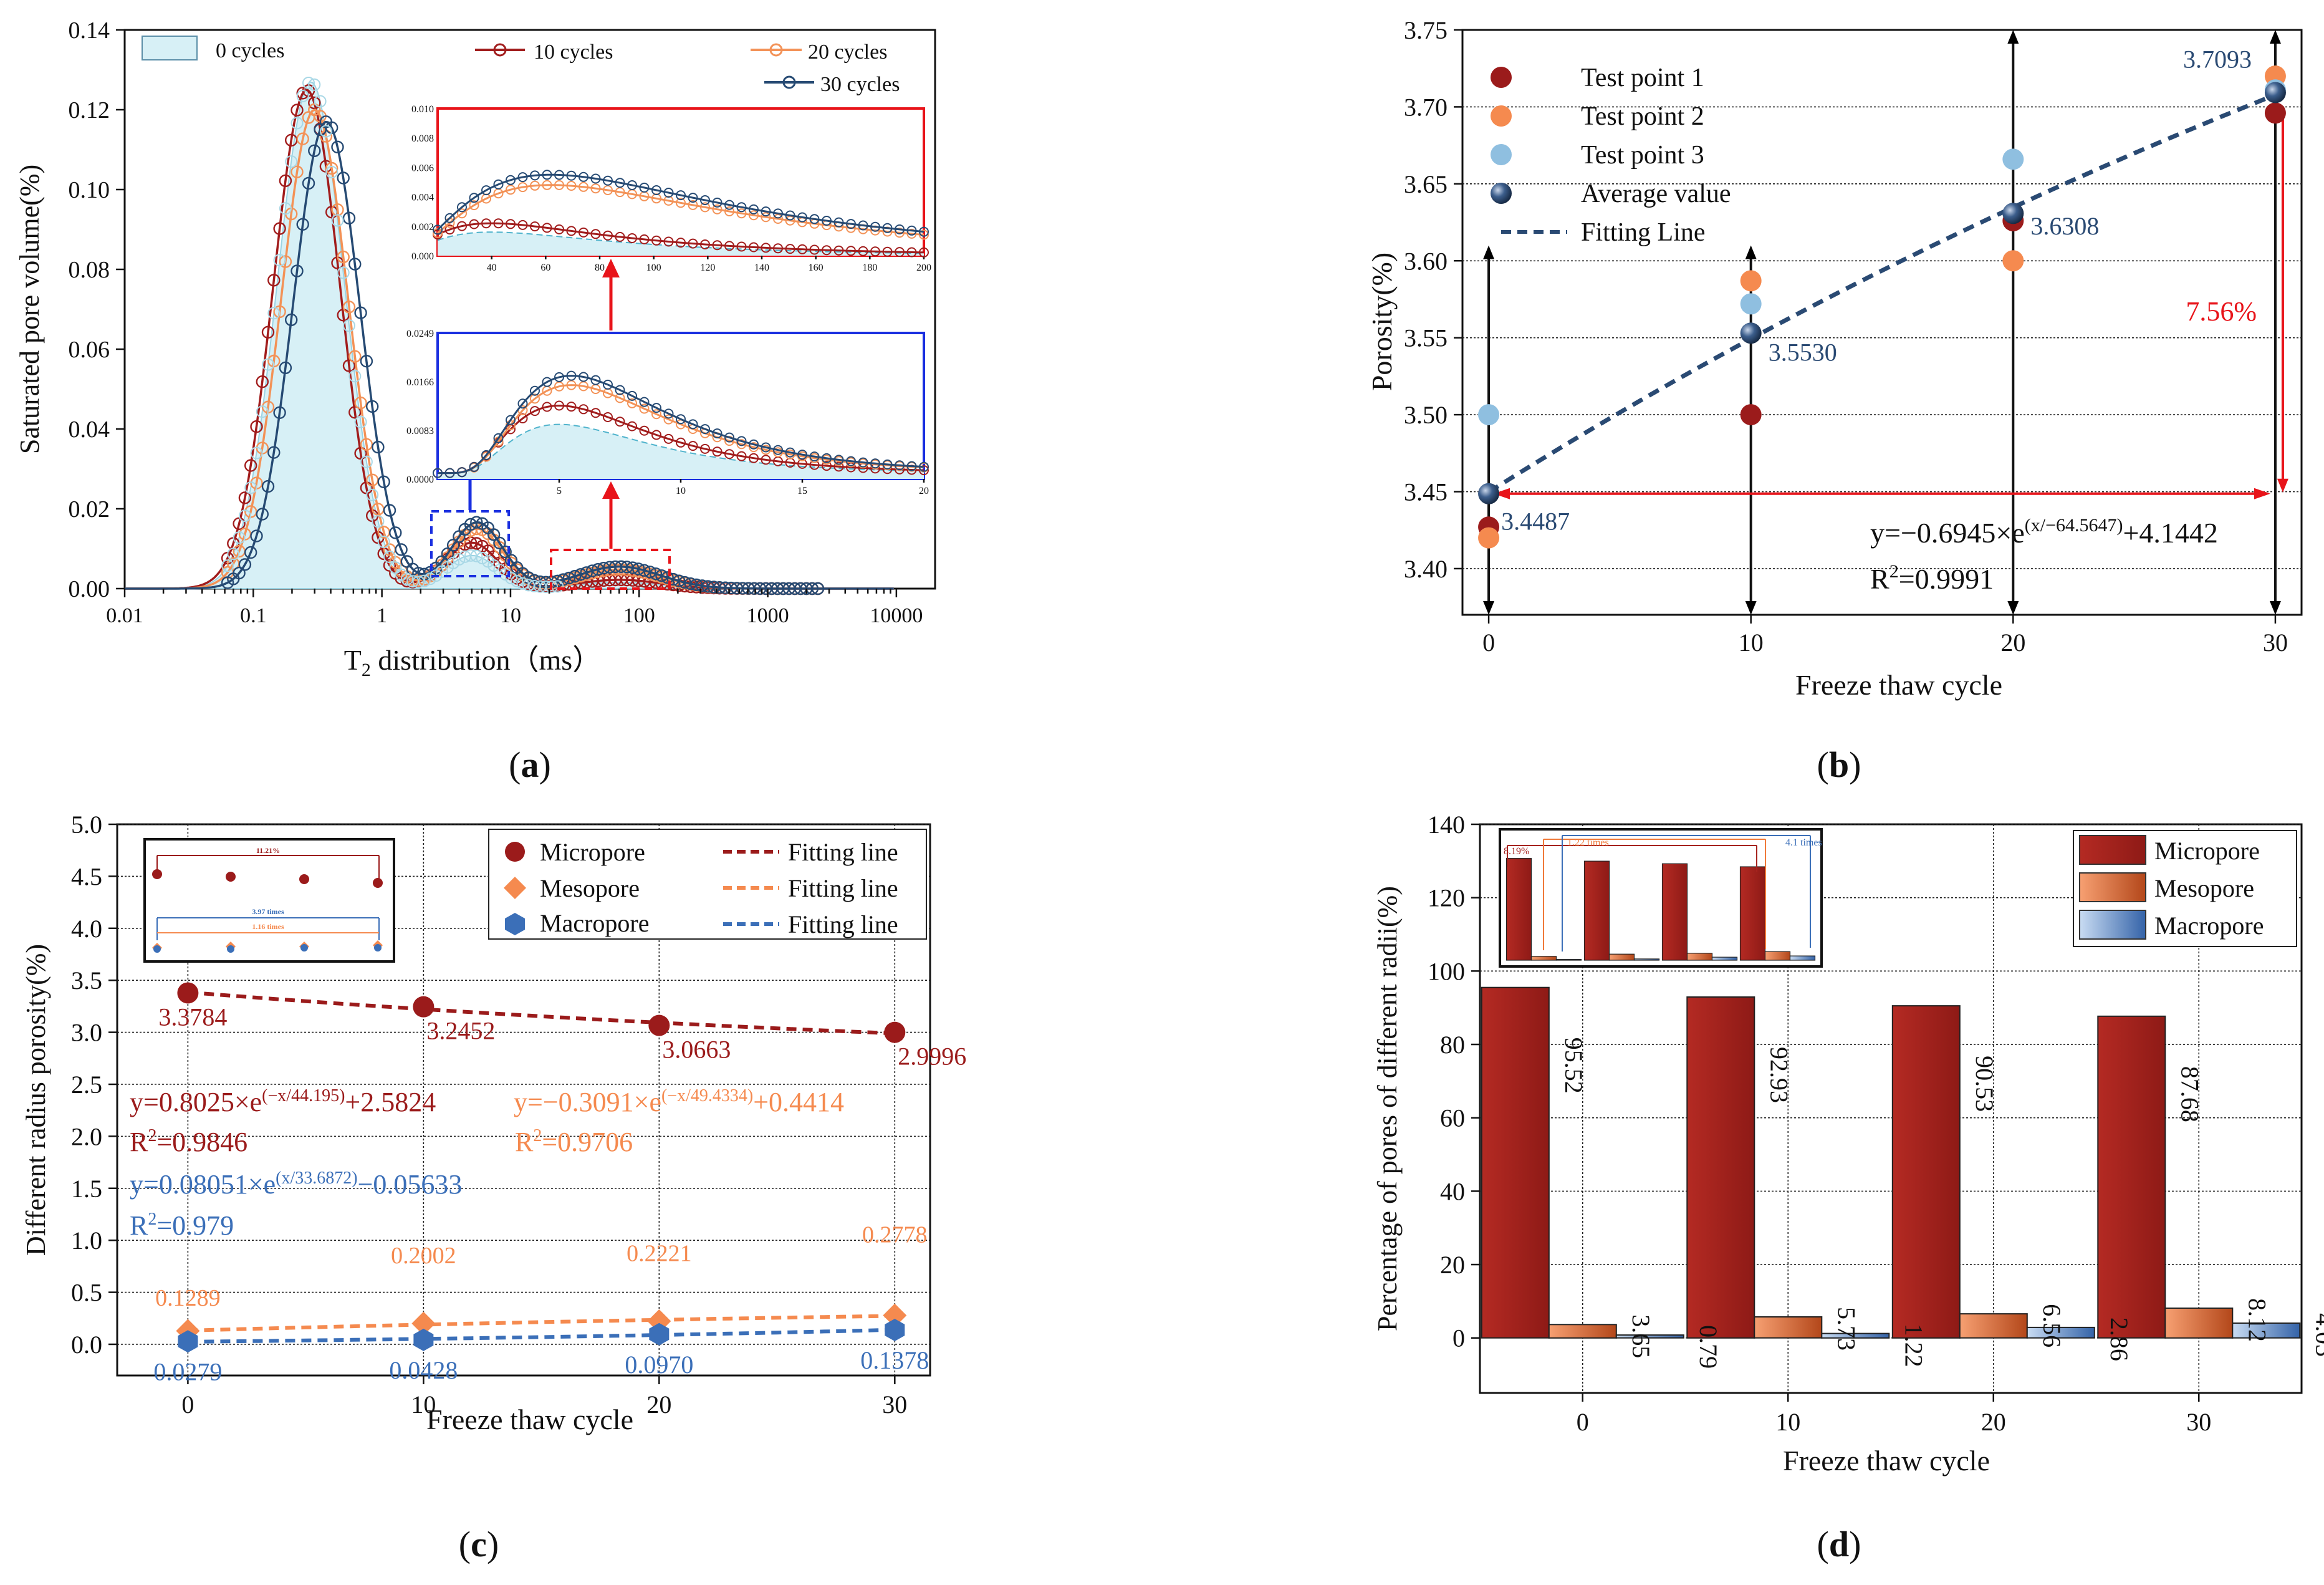 This screenshot has width=2324, height=1585. I want to click on panel-b-value-labels: 3.4487 3.5530 3.6308 3.7093, so click(1876, 290).